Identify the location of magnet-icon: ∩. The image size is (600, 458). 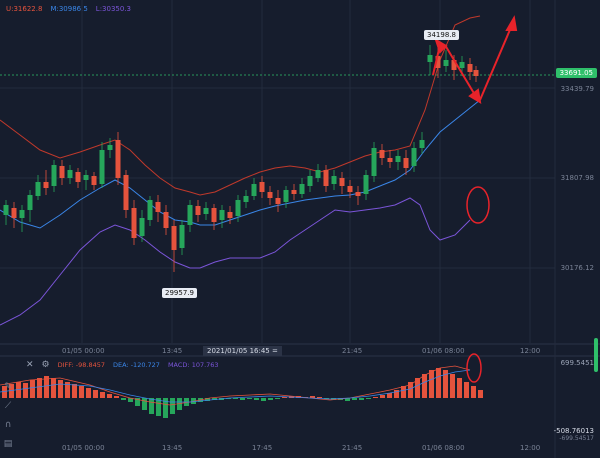
(8, 425).